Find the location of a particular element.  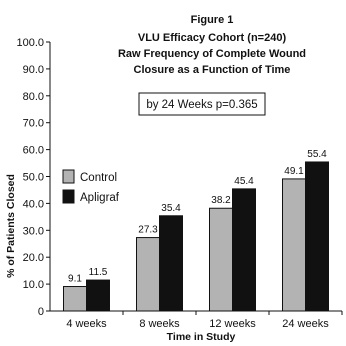

x-category-label: 8 weeks is located at coordinates (159, 324).